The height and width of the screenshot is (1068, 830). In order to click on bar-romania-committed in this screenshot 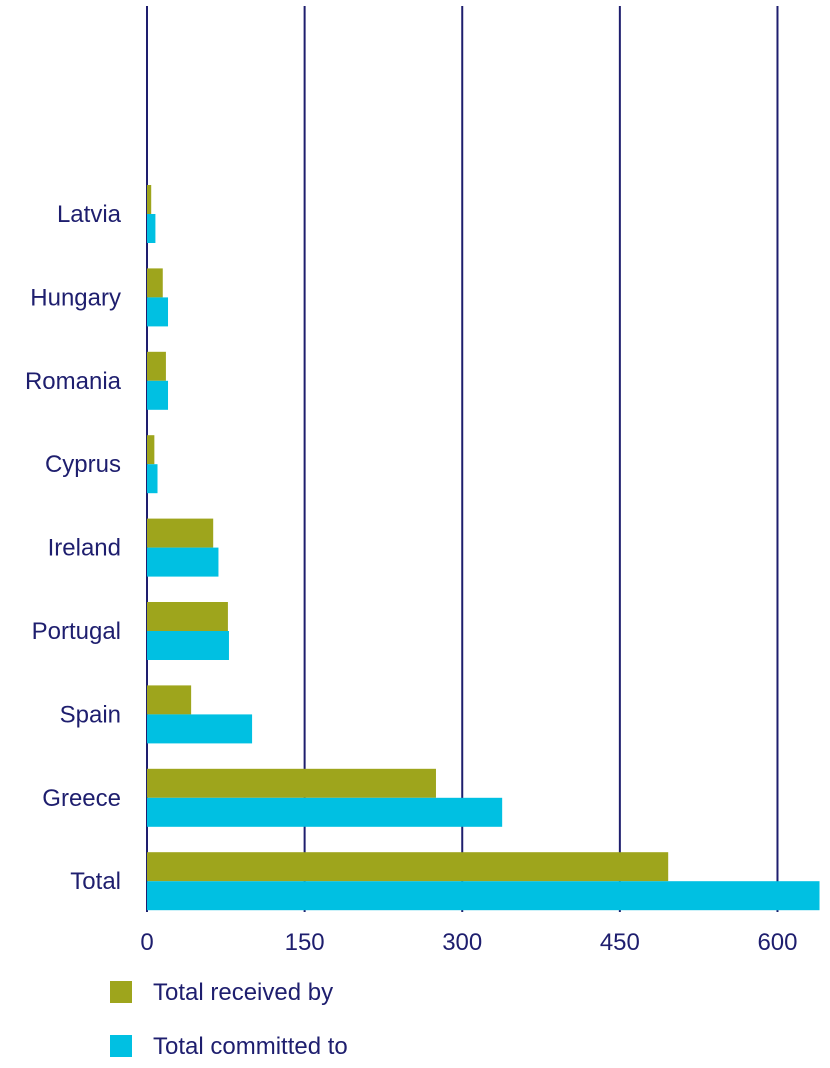, I will do `click(158, 395)`.